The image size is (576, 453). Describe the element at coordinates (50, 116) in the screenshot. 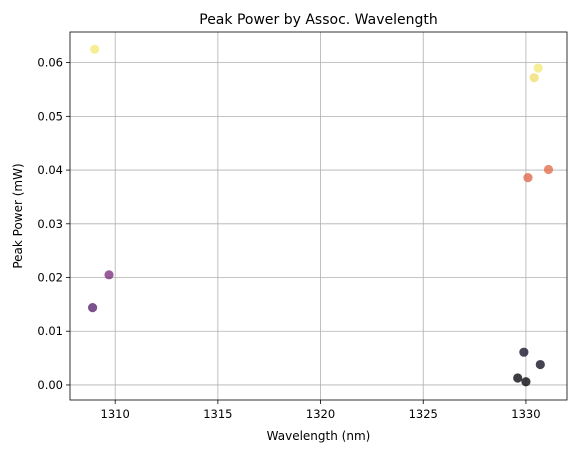

I see `y-tick-label: 0.05` at that location.